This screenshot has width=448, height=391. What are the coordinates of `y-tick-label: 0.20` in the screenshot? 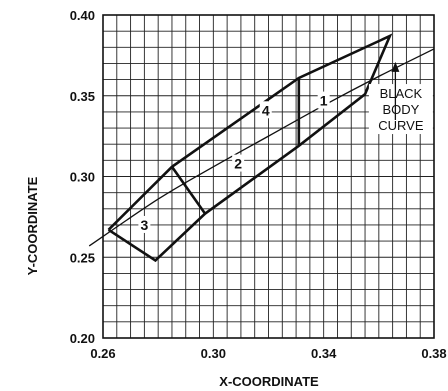 It's located at (82, 338).